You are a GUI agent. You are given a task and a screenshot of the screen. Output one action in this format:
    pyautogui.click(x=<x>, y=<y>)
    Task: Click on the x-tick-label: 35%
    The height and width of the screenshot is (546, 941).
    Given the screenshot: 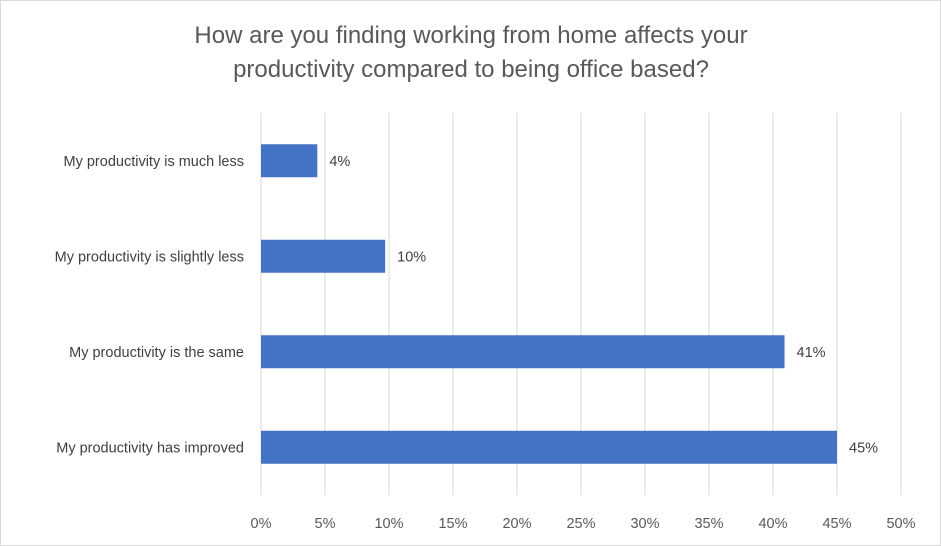 What is the action you would take?
    pyautogui.click(x=708, y=524)
    